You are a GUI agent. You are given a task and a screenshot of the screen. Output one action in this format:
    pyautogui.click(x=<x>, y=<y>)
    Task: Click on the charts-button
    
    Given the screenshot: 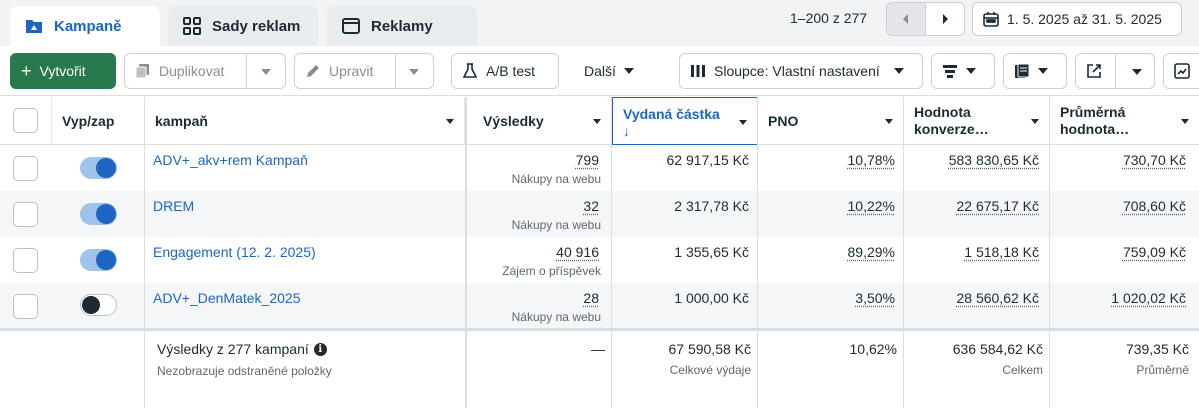 What is the action you would take?
    pyautogui.click(x=1181, y=71)
    